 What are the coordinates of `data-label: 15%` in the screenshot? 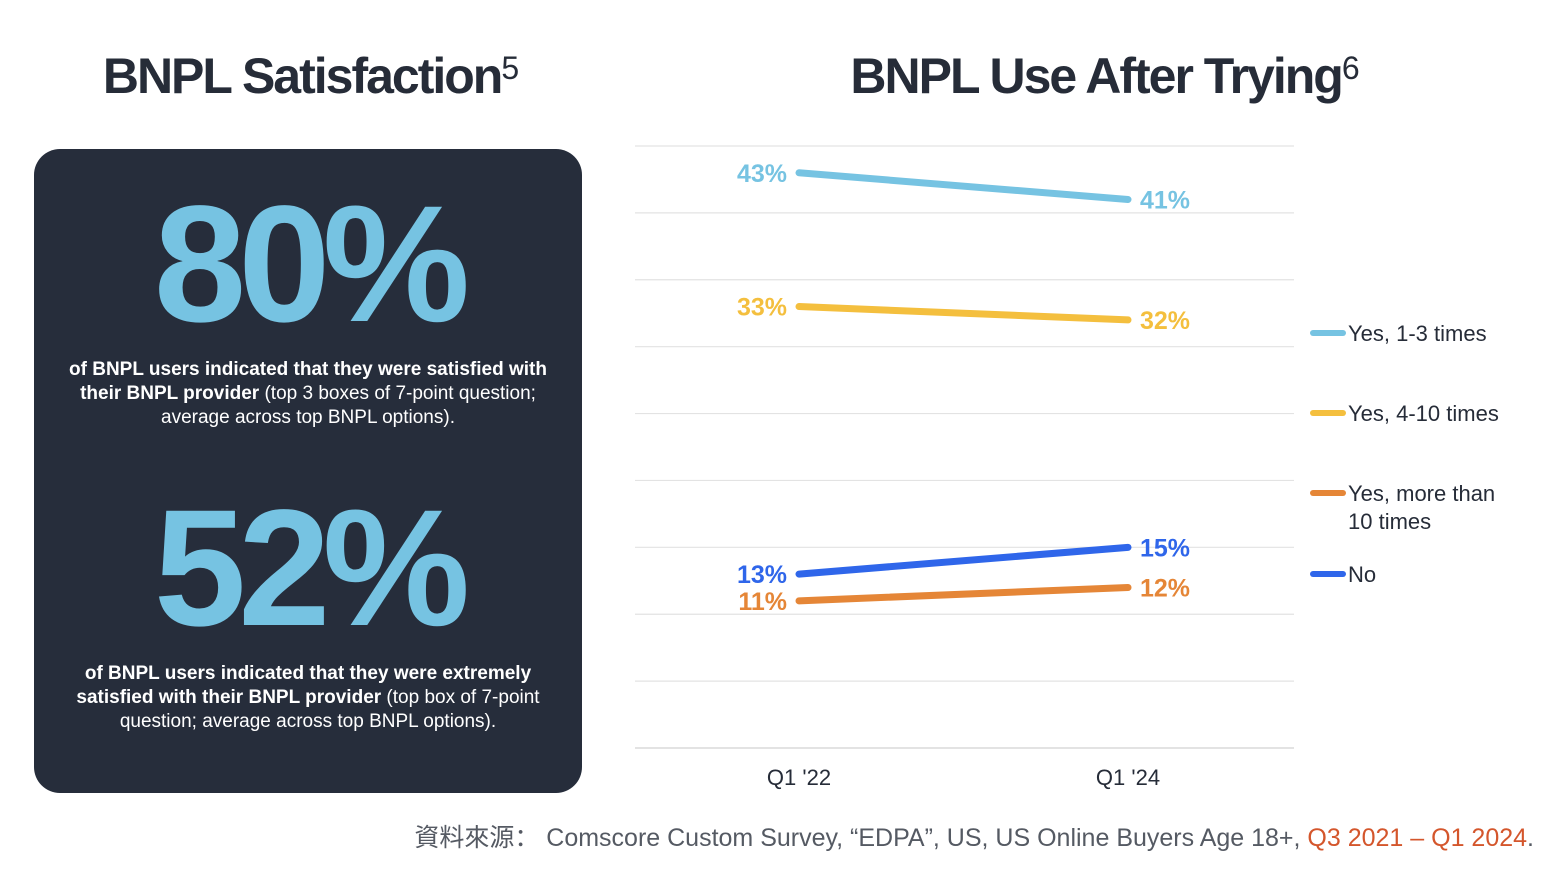 It's located at (1165, 548).